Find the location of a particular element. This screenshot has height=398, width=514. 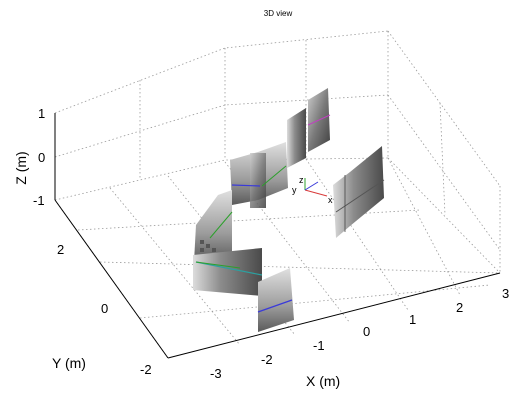

frame-x-label: x is located at coordinates (330, 200).